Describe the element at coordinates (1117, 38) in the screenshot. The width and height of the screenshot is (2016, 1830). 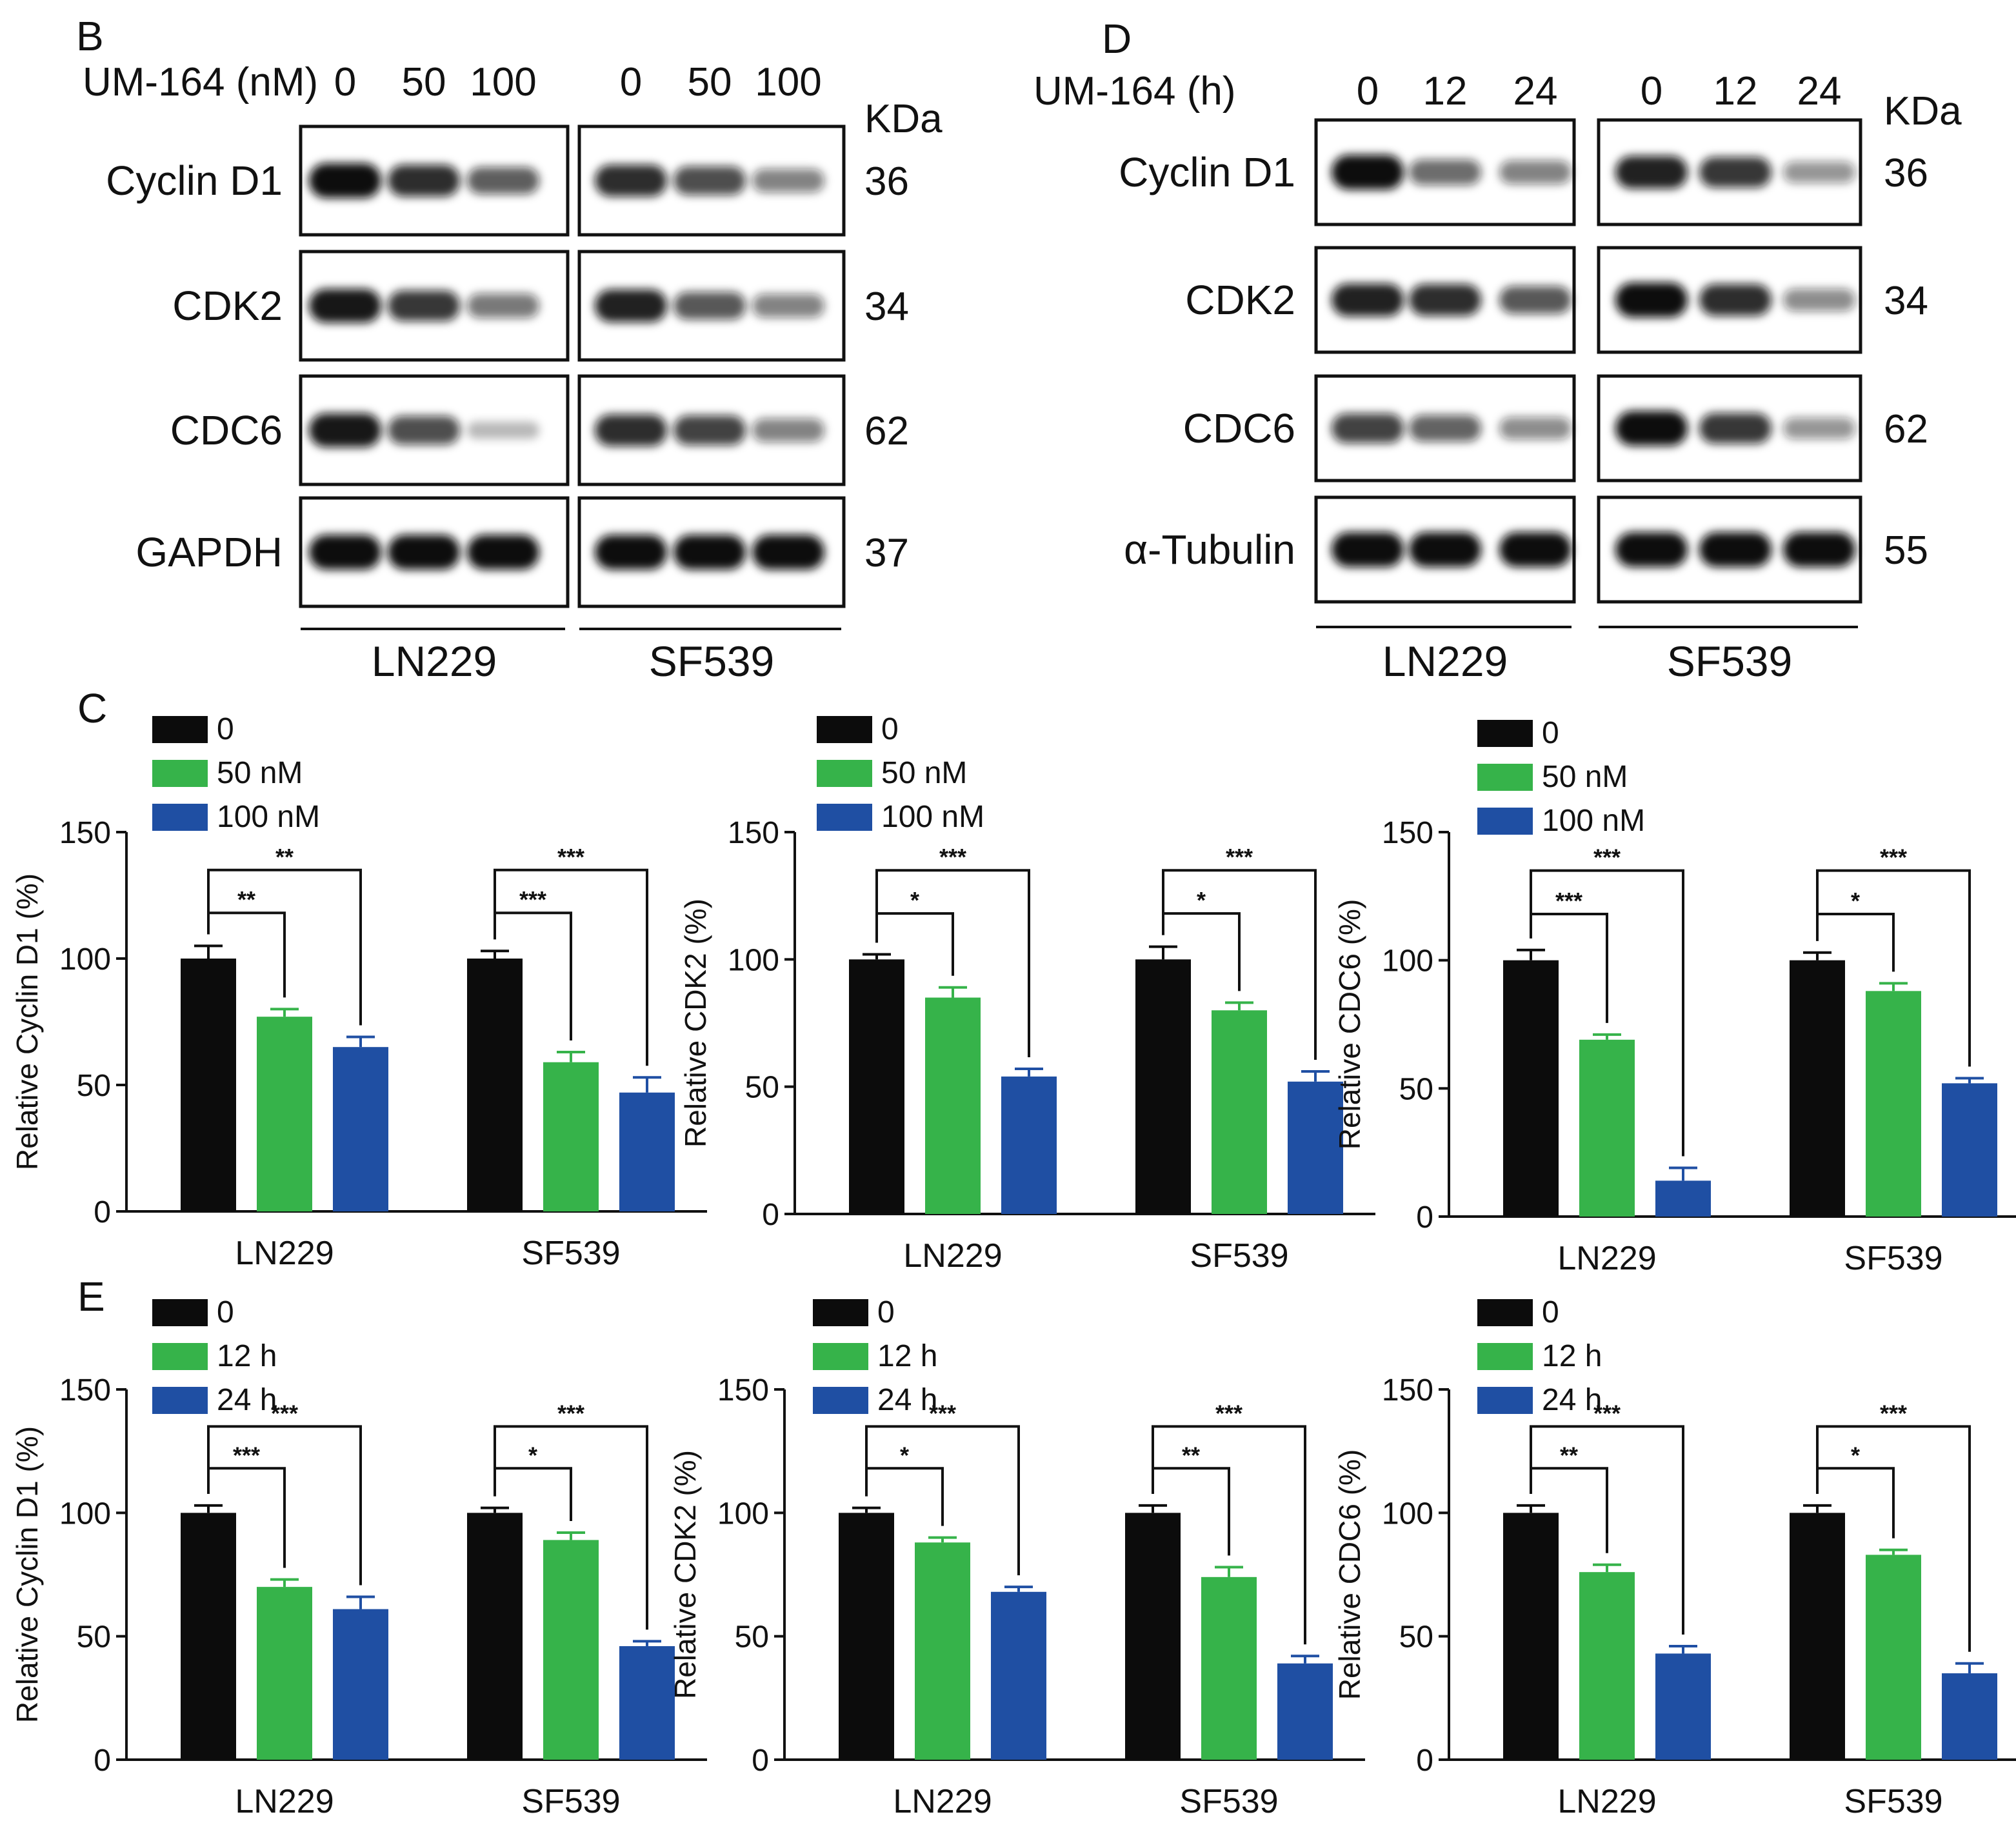
I see `panel-letter-d: D` at that location.